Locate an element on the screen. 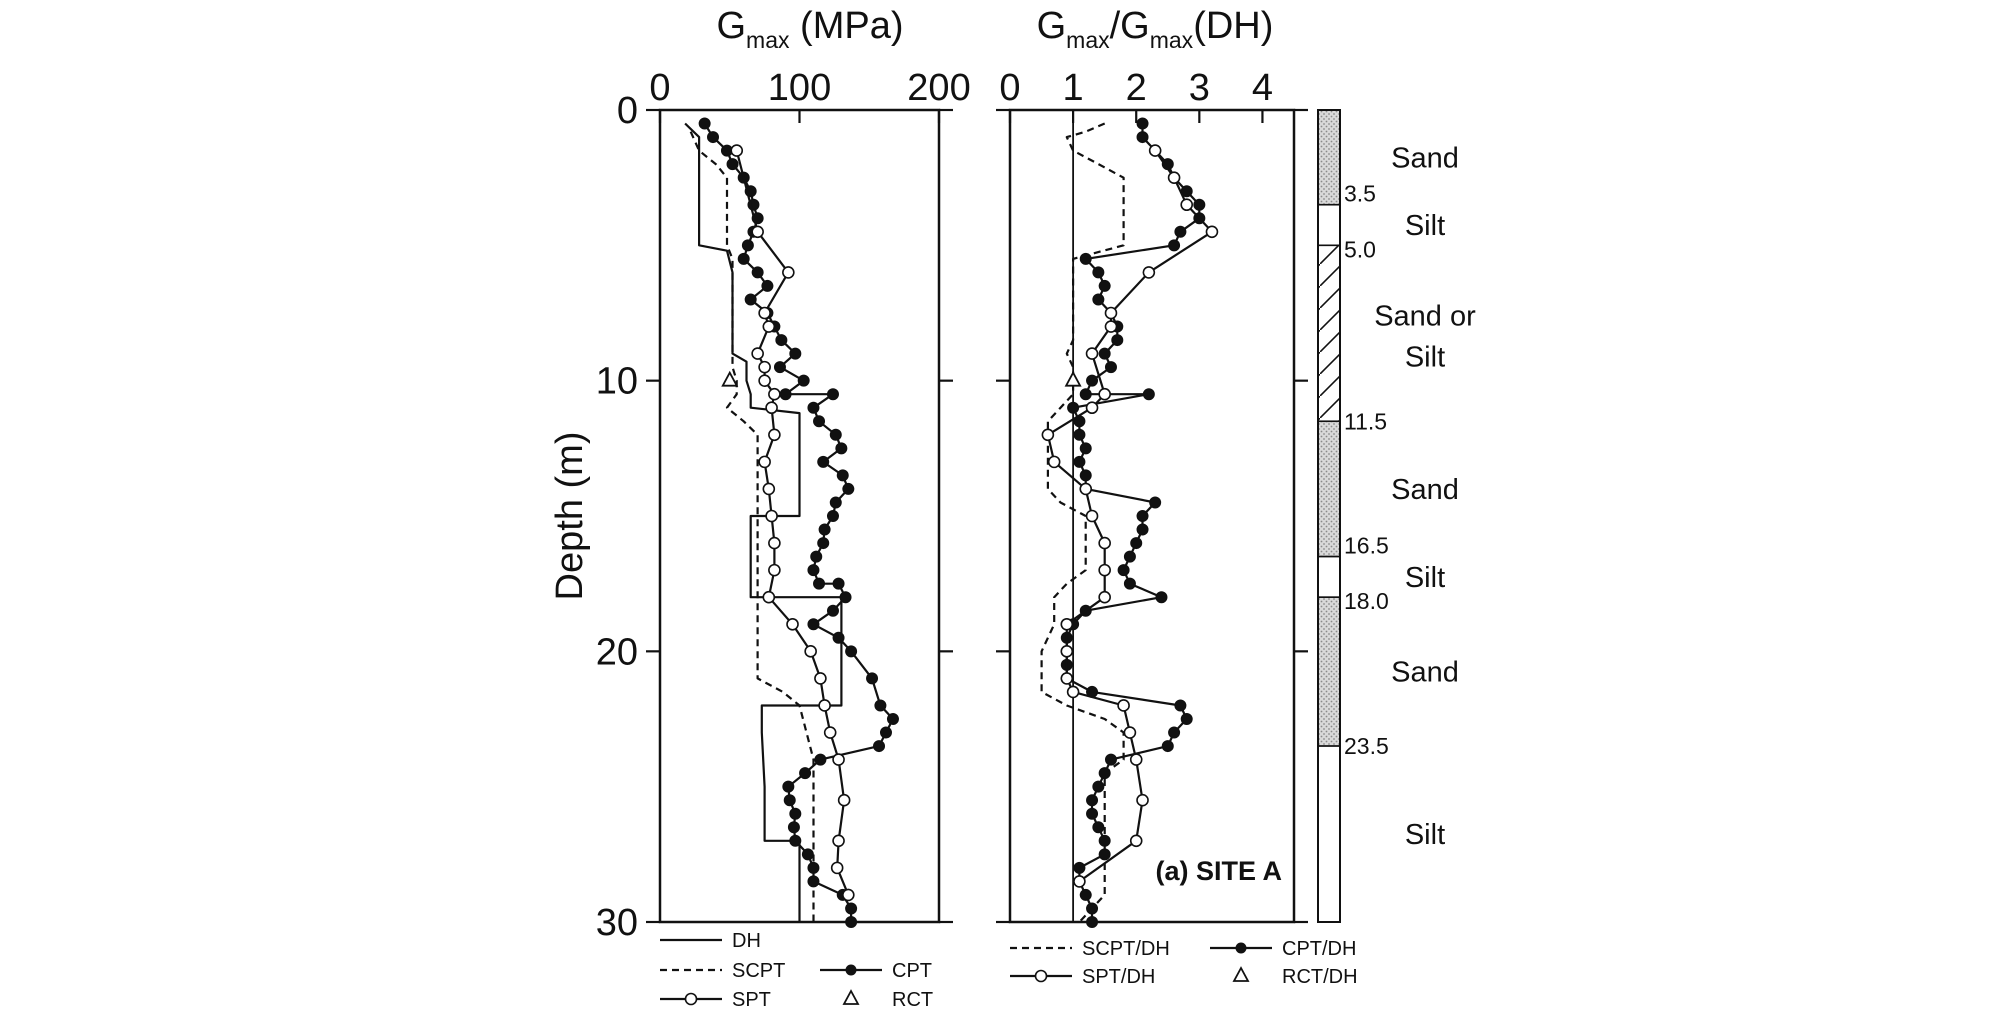  legend-dh-label: DH is located at coordinates (746, 941).